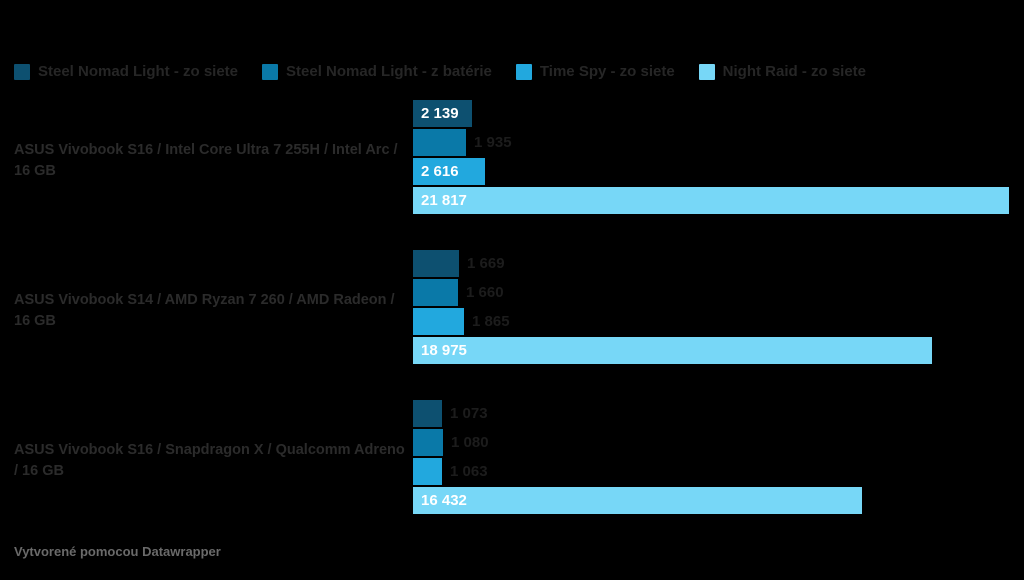  I want to click on bar-group-bars: 1 669 1 660 1 865 18 975, so click(718, 314).